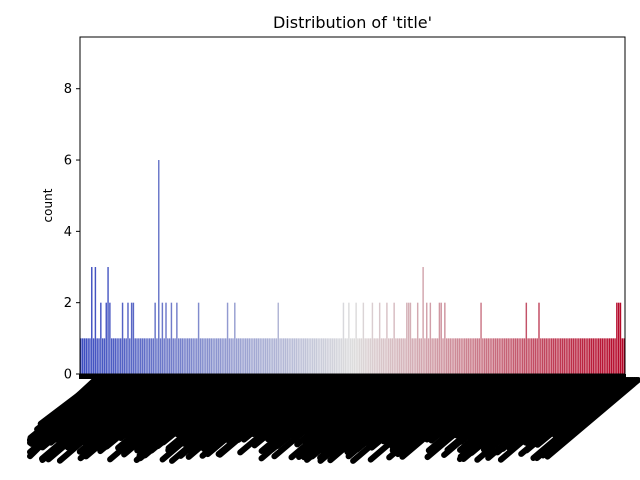 The width and height of the screenshot is (640, 480). I want to click on y-axis-label: count, so click(48, 205).